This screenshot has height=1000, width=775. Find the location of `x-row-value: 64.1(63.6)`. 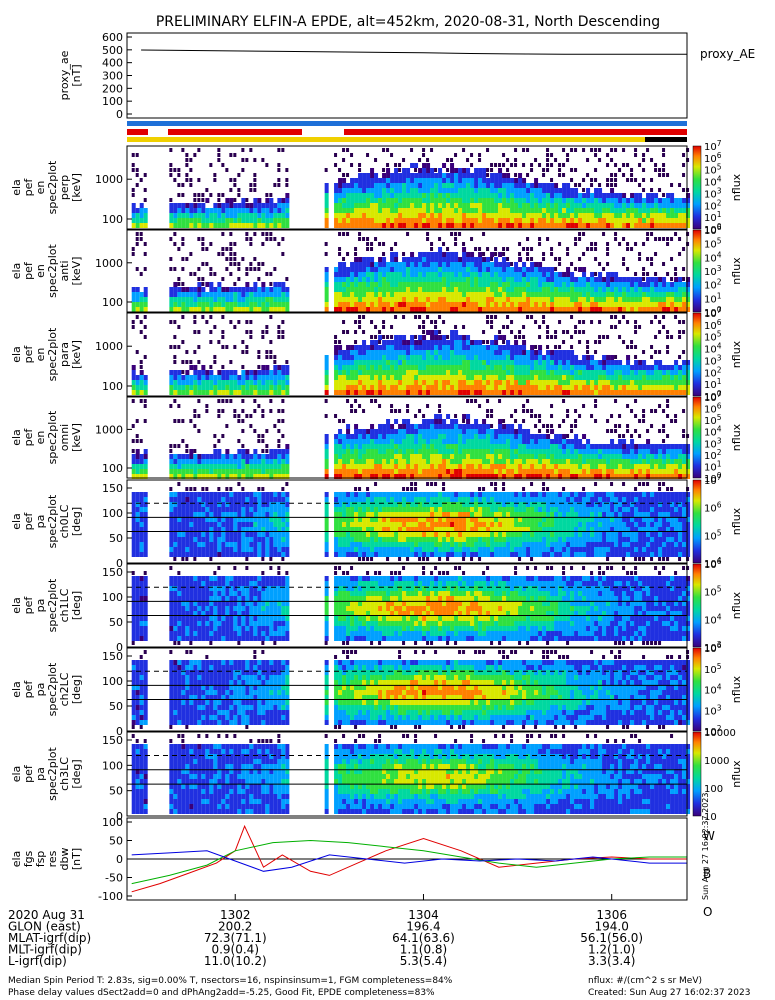

x-row-value: 64.1(63.6) is located at coordinates (423, 938).